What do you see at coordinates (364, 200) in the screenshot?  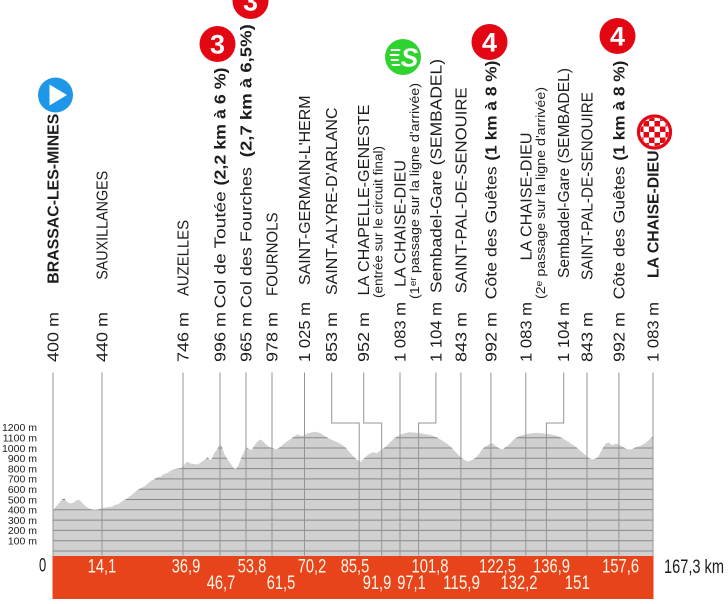 I see `svg-text: LA CHAPELLE-GENESTE` at bounding box center [364, 200].